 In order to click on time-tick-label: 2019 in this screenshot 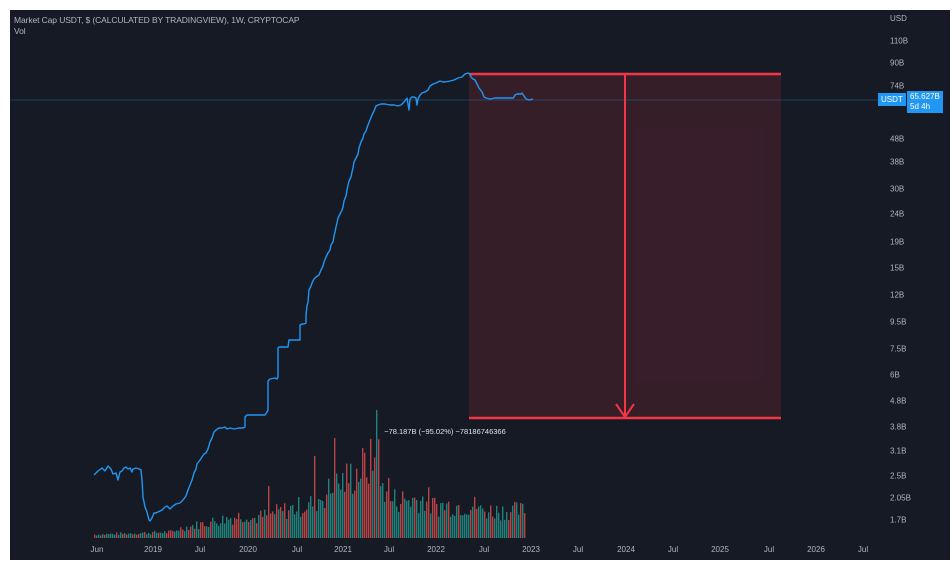, I will do `click(153, 549)`.